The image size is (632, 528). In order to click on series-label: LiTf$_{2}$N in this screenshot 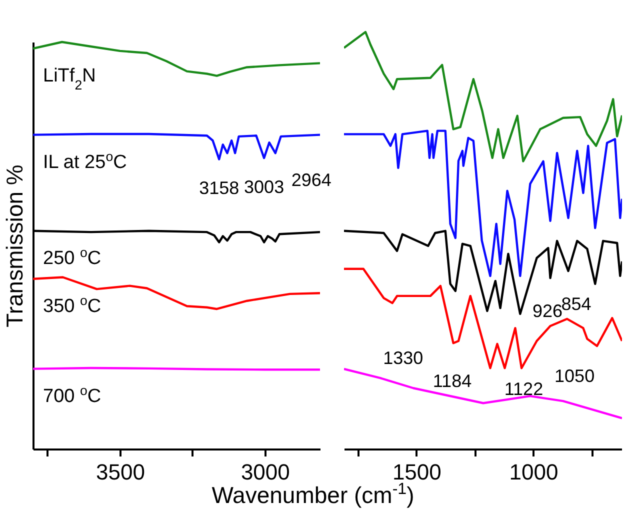, I will do `click(69, 79)`.